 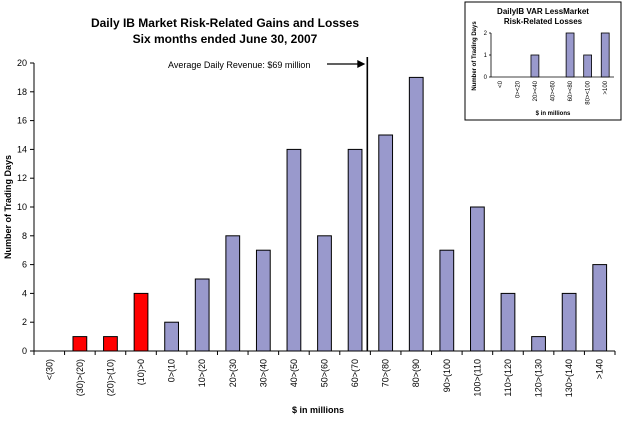 What do you see at coordinates (571, 90) in the screenshot?
I see `inset-x-tick-label: 60><80` at bounding box center [571, 90].